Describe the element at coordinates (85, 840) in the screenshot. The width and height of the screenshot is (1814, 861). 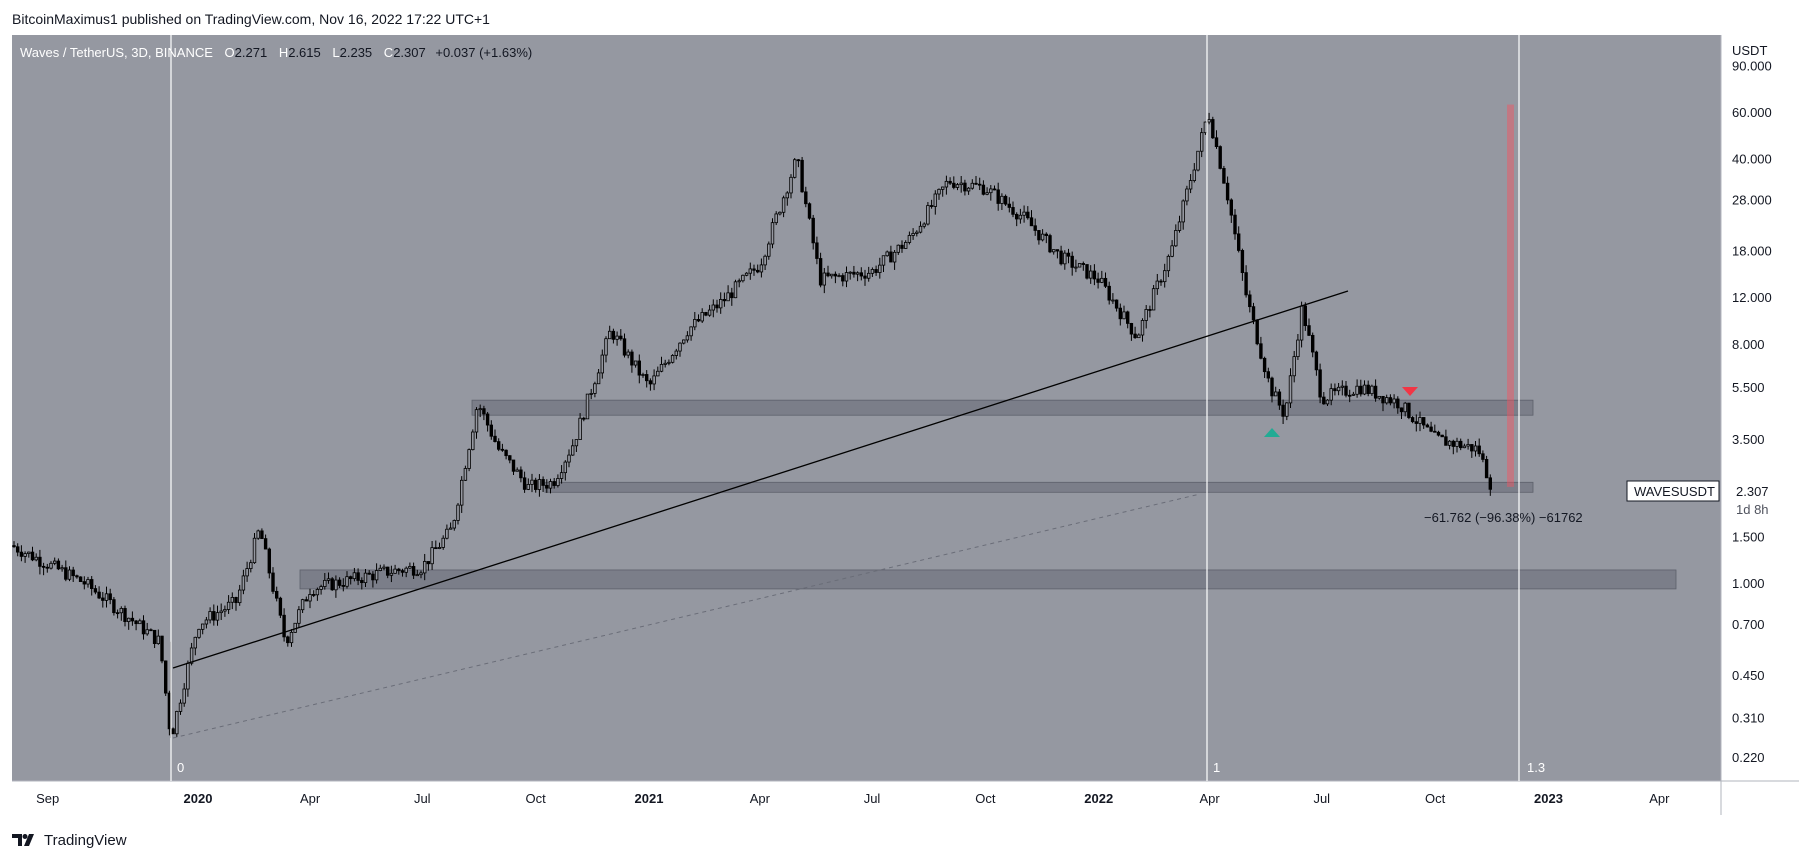
I see `footer-brand: TradingView` at that location.